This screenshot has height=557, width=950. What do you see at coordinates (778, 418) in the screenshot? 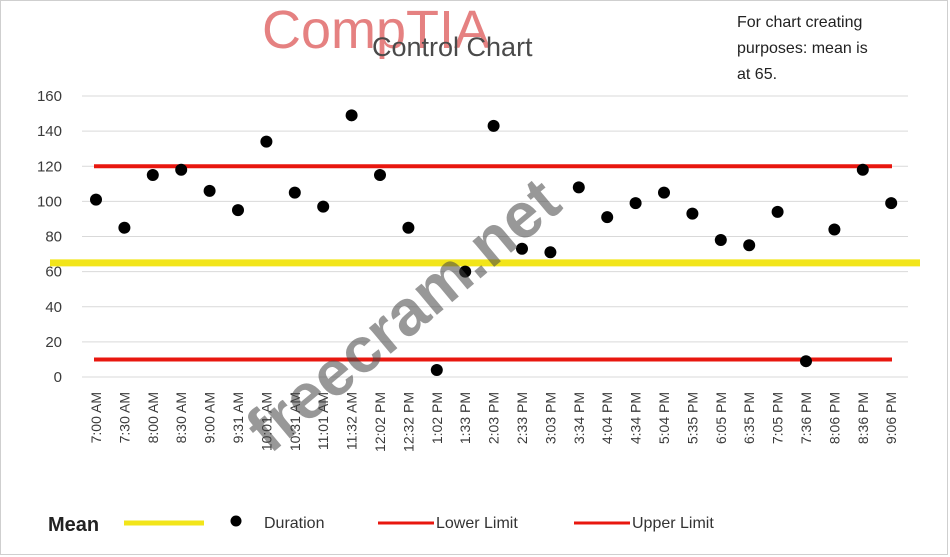
I see `x-tick-label: 7:05 PM` at bounding box center [778, 418].